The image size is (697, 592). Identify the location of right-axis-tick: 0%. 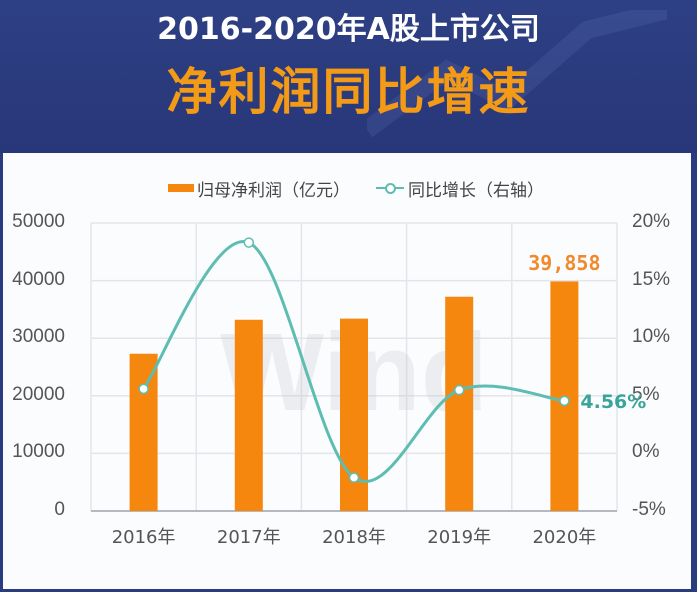
(646, 452).